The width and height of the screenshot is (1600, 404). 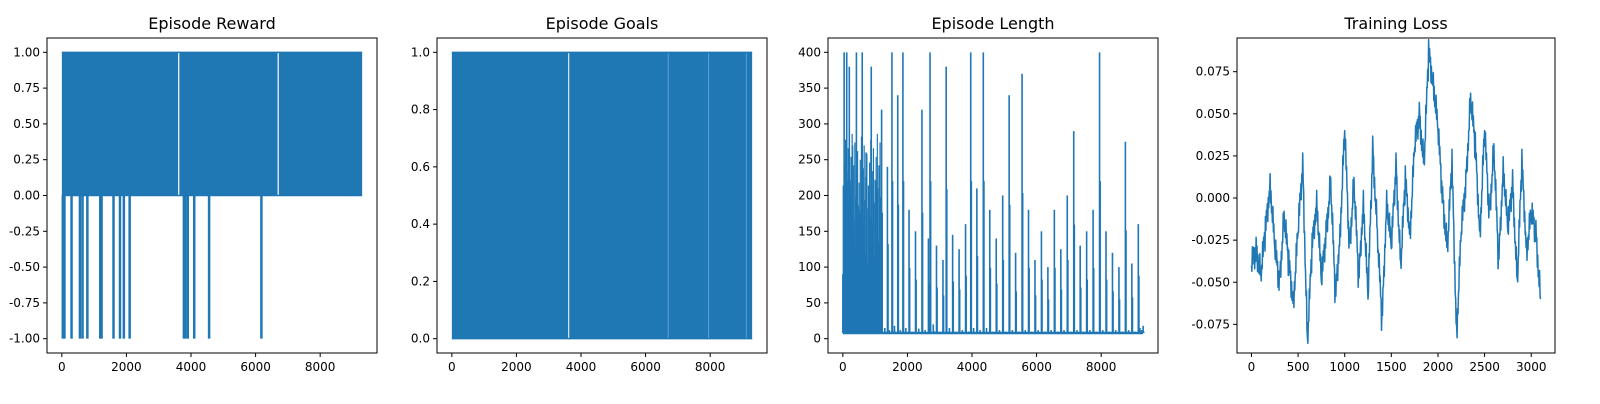 What do you see at coordinates (809, 267) in the screenshot?
I see `y-tick-label: 100` at bounding box center [809, 267].